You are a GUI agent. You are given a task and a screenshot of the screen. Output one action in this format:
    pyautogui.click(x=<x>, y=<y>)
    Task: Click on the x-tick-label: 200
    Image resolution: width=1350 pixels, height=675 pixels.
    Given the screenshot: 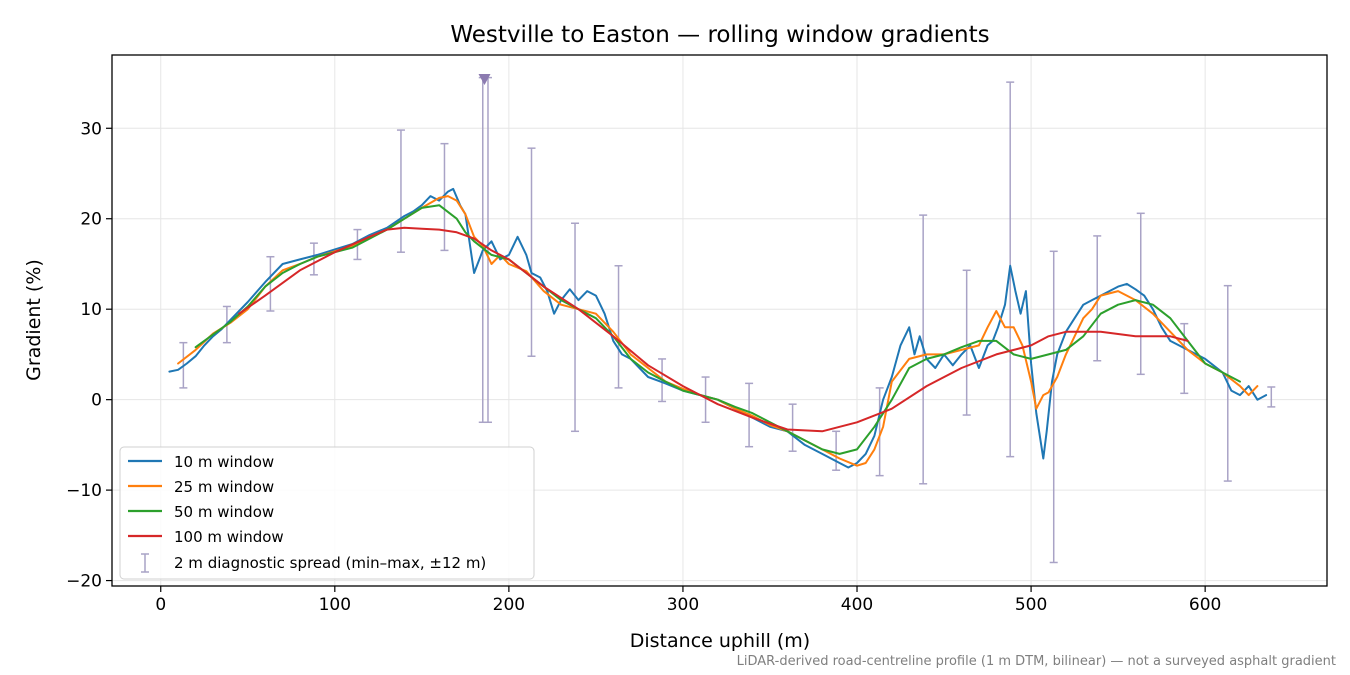 What is the action you would take?
    pyautogui.click(x=509, y=605)
    